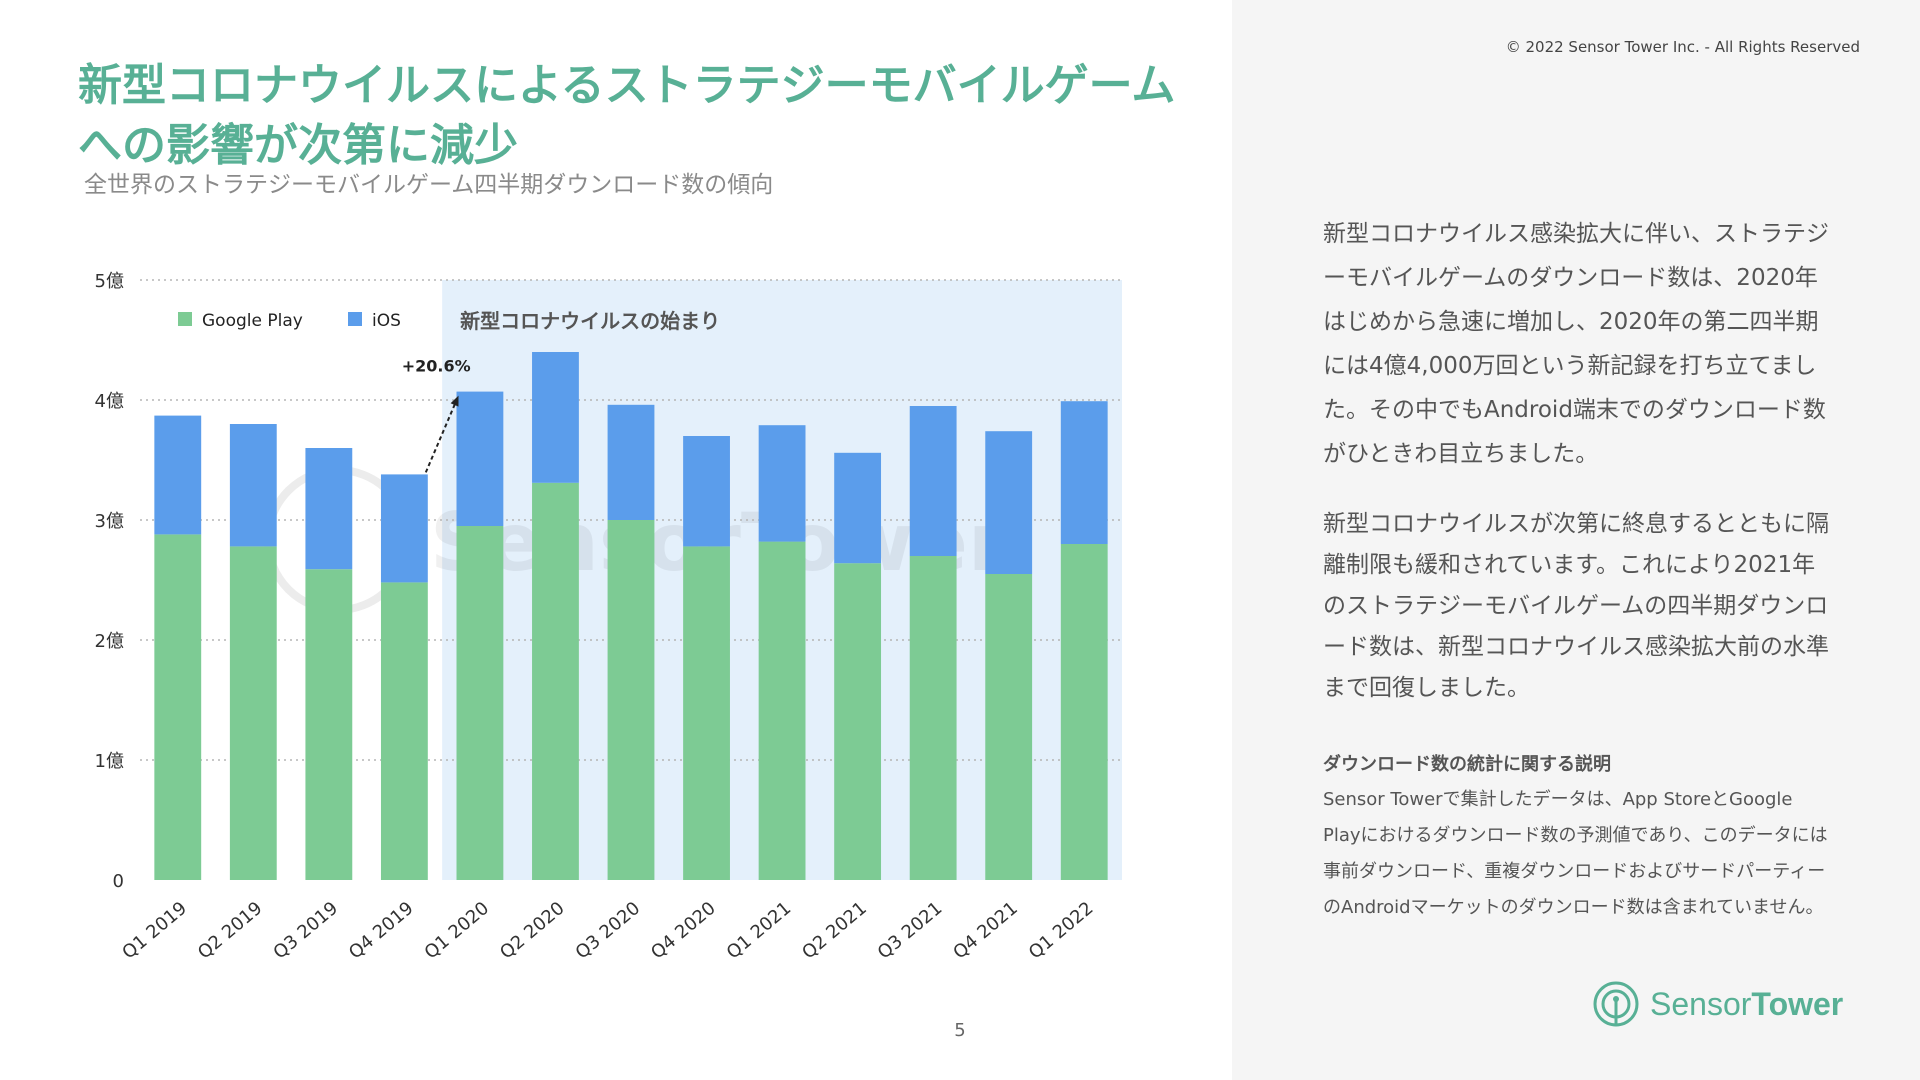 This screenshot has width=1920, height=1080. What do you see at coordinates (1616, 1004) in the screenshot?
I see `sensor-tower-logo-icon` at bounding box center [1616, 1004].